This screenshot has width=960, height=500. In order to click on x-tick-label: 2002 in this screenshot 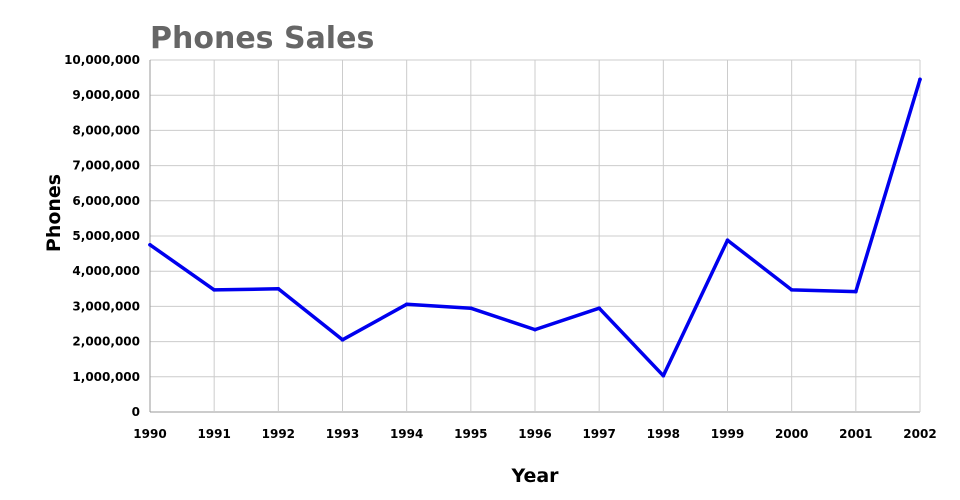, I will do `click(919, 434)`.